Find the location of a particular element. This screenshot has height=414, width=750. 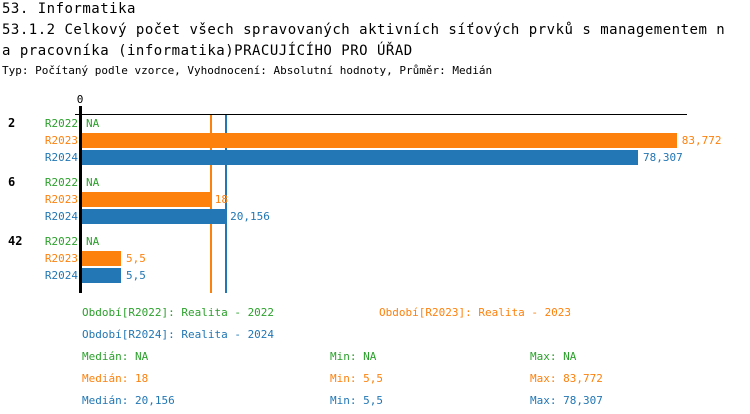

stat-max-r2022: Max: NA is located at coordinates (553, 356).